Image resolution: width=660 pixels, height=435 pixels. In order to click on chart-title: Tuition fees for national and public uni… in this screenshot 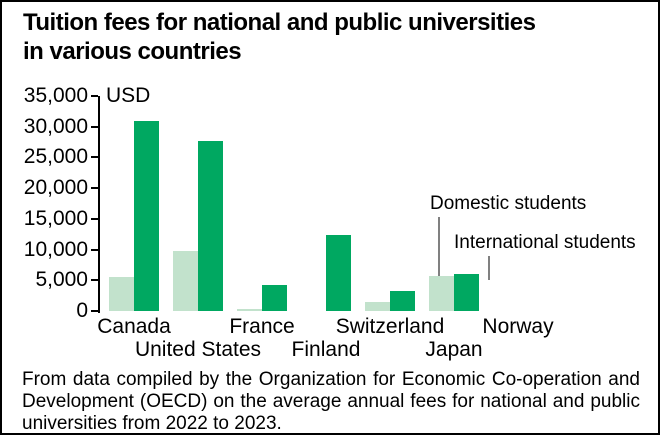, I will do `click(279, 37)`.